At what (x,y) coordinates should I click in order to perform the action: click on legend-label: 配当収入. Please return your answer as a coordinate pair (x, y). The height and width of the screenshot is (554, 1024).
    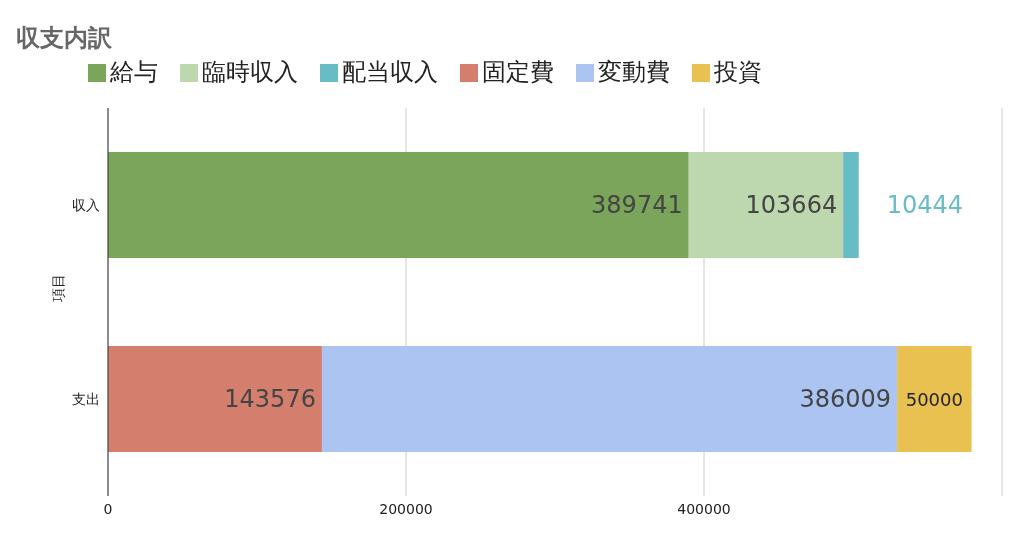
    Looking at the image, I should click on (390, 72).